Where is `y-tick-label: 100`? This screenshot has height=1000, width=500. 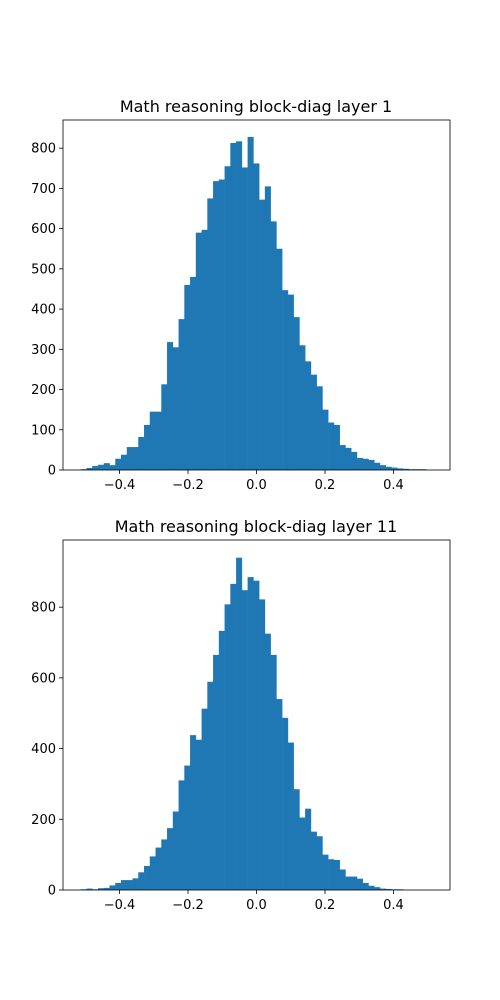
y-tick-label: 100 is located at coordinates (43, 430).